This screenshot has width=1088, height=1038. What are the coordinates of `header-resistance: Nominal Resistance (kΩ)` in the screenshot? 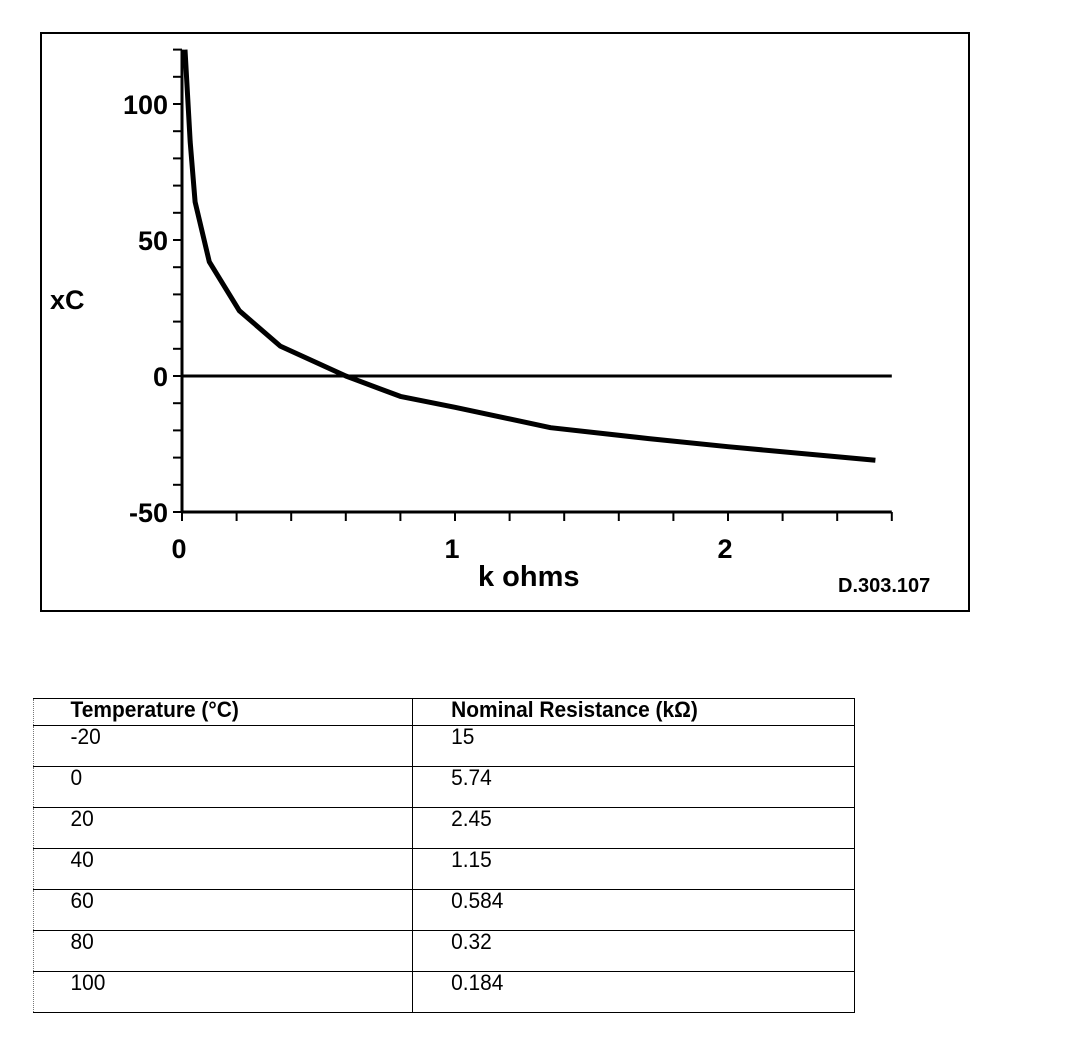 It's located at (633, 712).